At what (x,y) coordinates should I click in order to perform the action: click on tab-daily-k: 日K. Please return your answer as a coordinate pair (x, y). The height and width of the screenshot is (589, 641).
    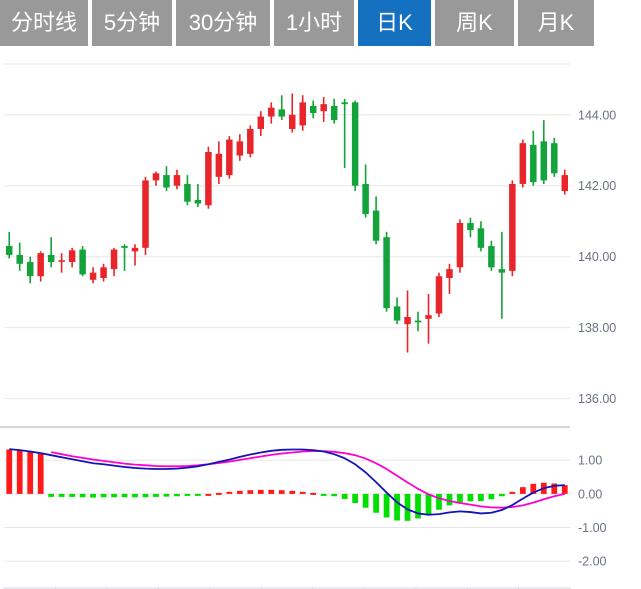
    Looking at the image, I should click on (394, 23).